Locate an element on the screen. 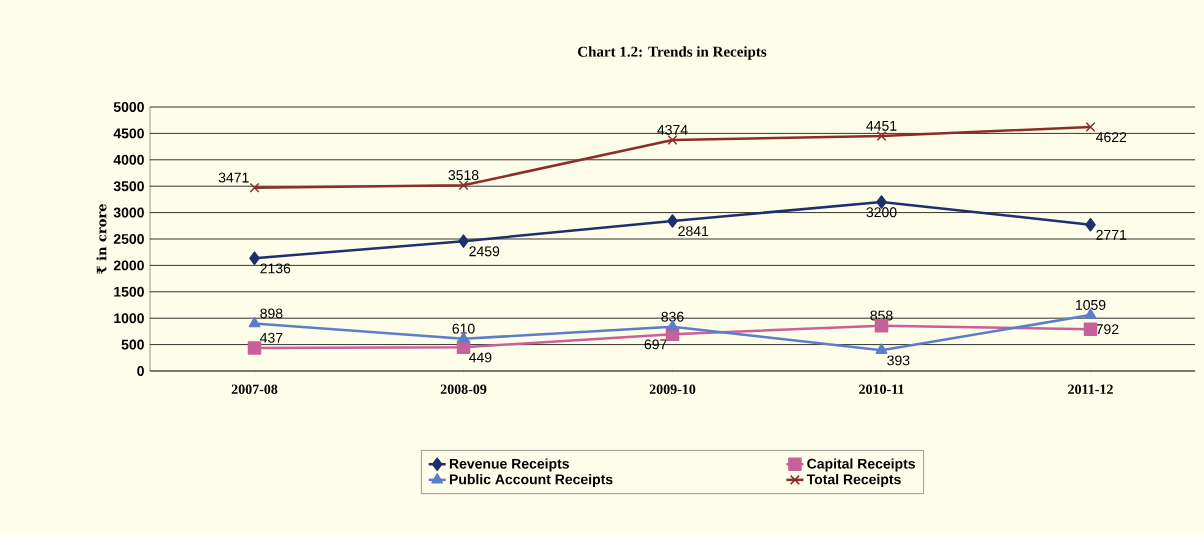  x-tick-label: 2007-08 is located at coordinates (254, 389).